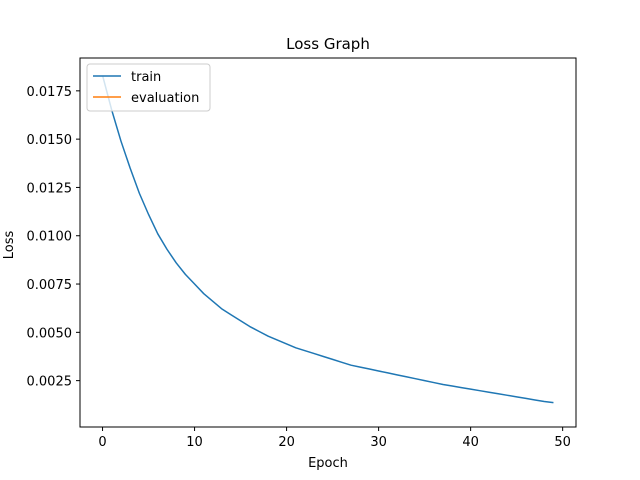 The height and width of the screenshot is (480, 640). I want to click on x-tick-label: 40, so click(470, 442).